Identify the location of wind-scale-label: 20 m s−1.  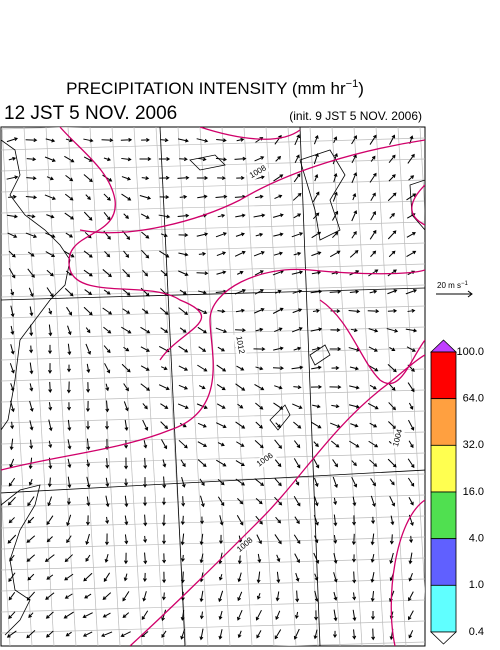
(453, 286).